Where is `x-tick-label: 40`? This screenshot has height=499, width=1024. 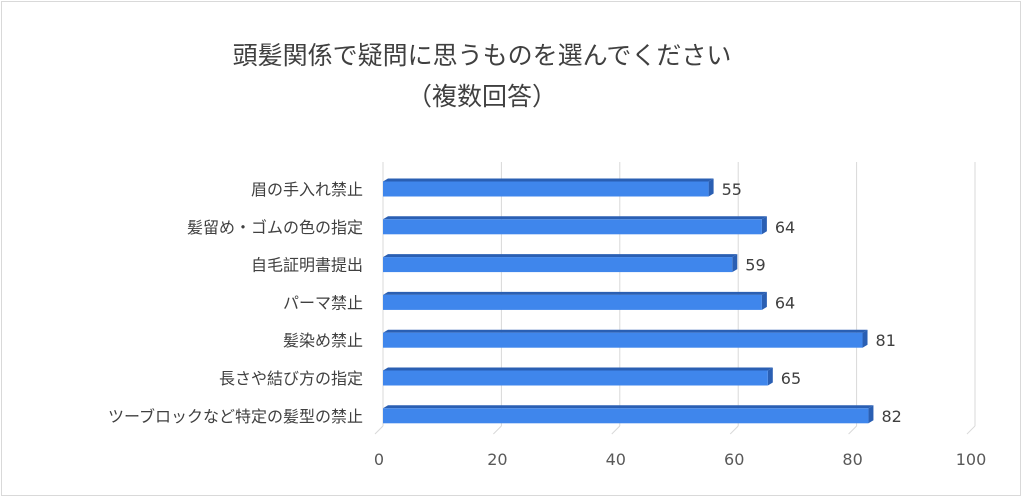
x-tick-label: 40 is located at coordinates (616, 459).